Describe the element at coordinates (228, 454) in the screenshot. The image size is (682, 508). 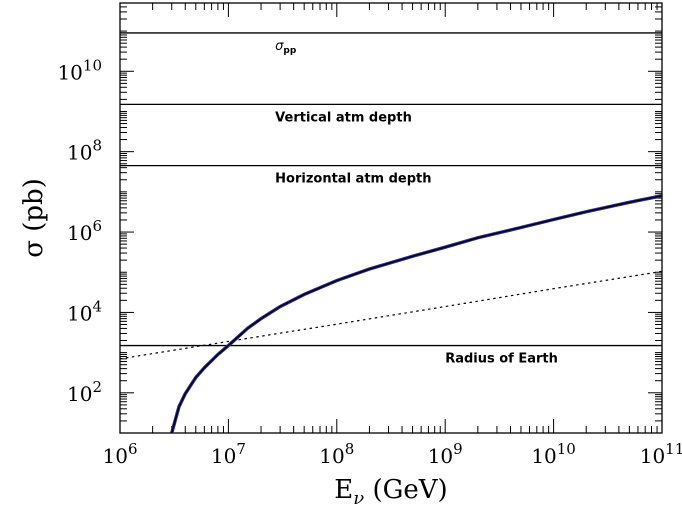
I see `x-tick-label: 10⁷` at that location.